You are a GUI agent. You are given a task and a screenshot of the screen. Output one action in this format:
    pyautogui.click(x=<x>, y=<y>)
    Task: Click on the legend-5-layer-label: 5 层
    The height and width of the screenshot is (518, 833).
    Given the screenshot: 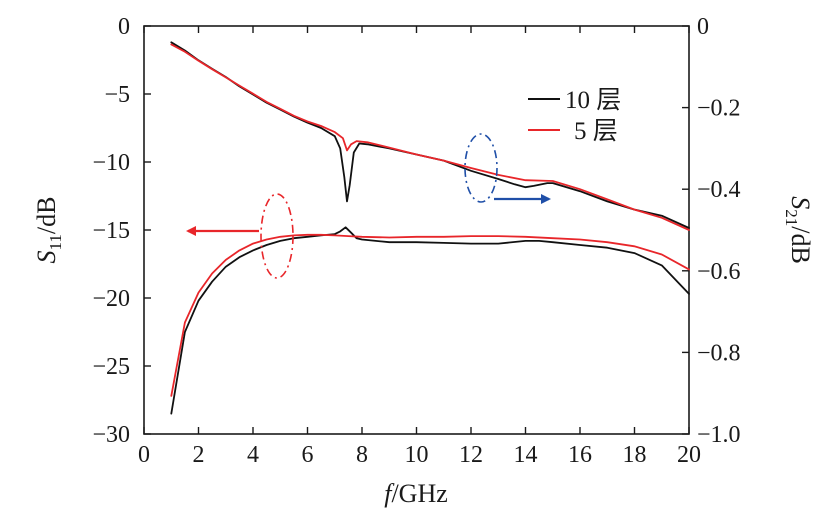 What is the action you would take?
    pyautogui.click(x=596, y=131)
    